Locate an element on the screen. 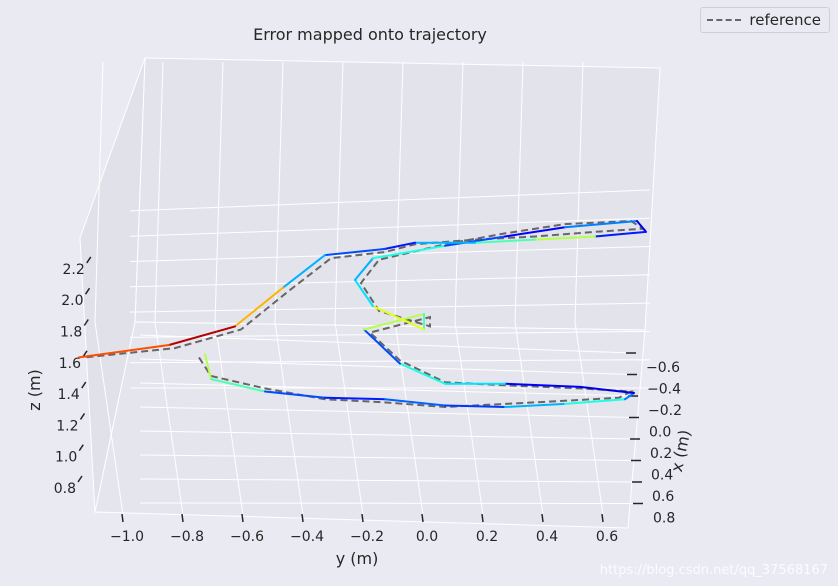 Image resolution: width=838 pixels, height=586 pixels. tick-label-x: 0.6 is located at coordinates (663, 497).